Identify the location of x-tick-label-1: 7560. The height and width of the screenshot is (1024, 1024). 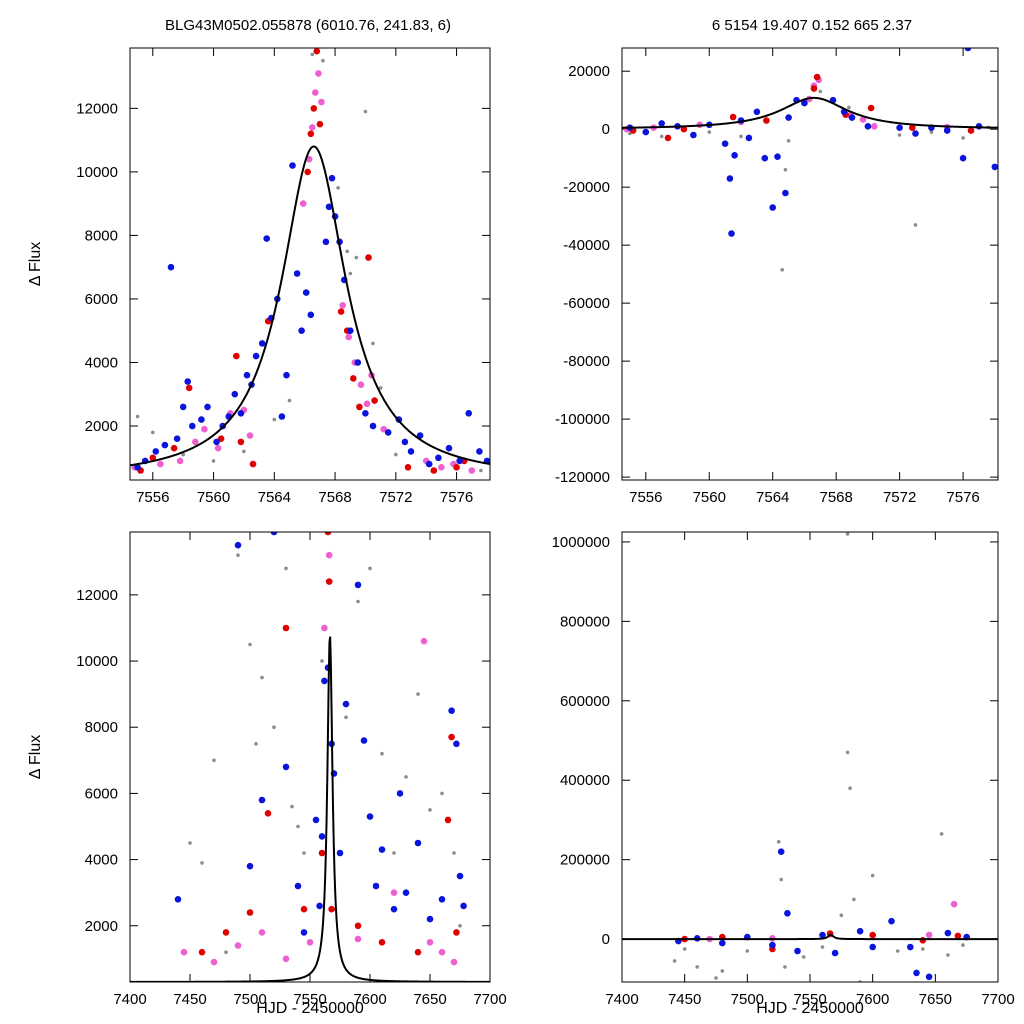
(709, 497).